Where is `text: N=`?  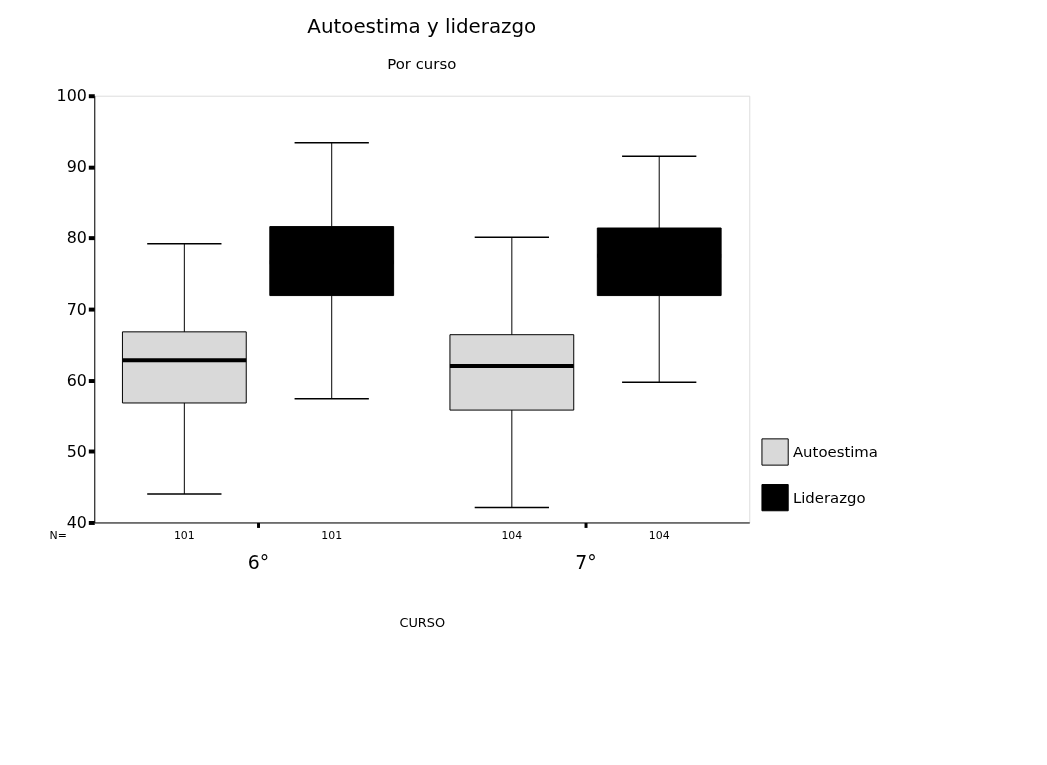
text: N= is located at coordinates (58, 536).